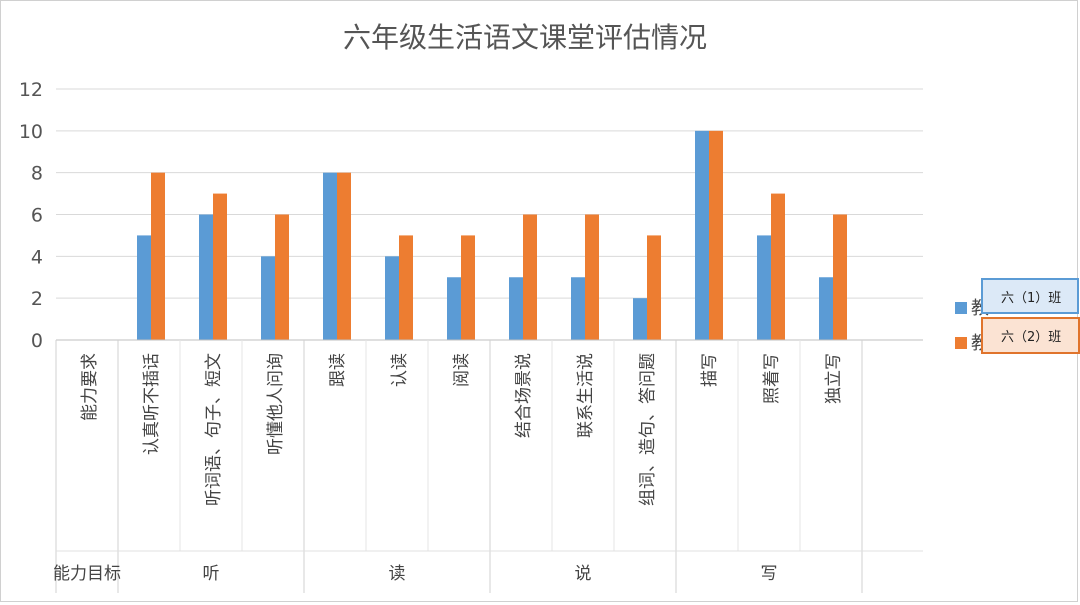  What do you see at coordinates (961, 308) in the screenshot?
I see `legend-swatch-class1` at bounding box center [961, 308].